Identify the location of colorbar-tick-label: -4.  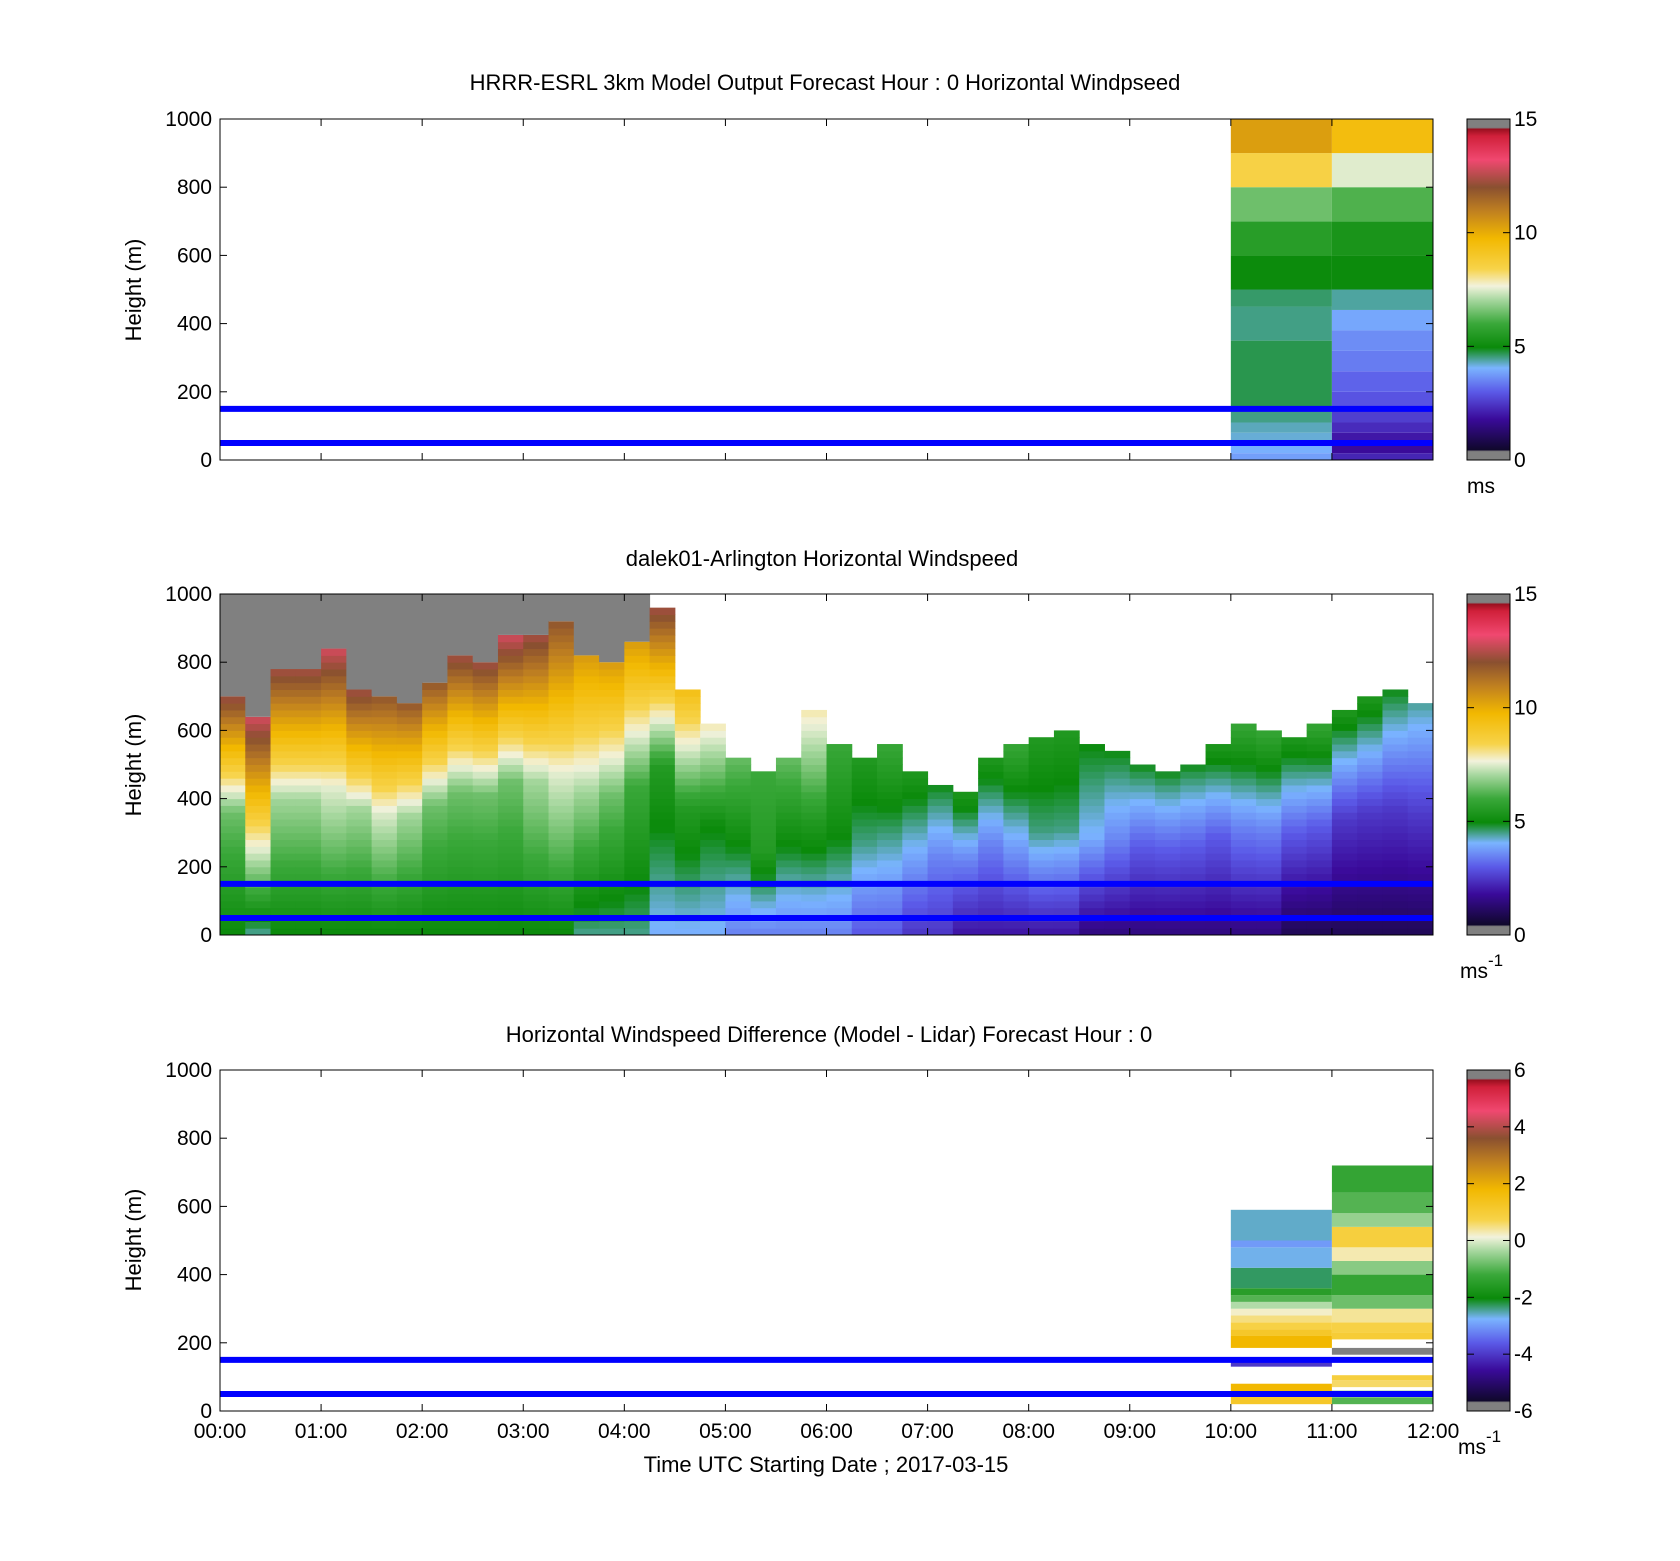
(1523, 1354).